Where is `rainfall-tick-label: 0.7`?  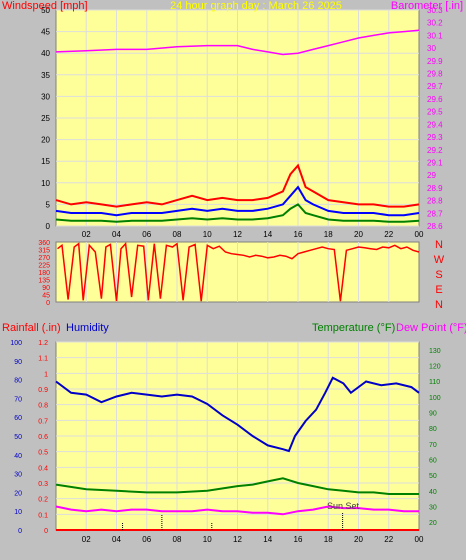
rainfall-tick-label: 0.7 is located at coordinates (43, 421).